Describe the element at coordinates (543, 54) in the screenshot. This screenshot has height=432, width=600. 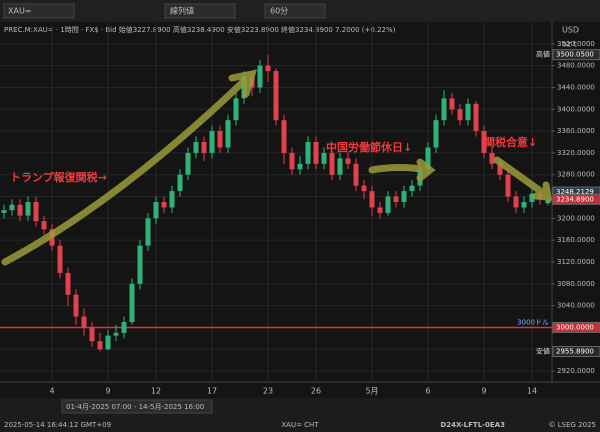
I see `price-tag-prefix: 高値` at that location.